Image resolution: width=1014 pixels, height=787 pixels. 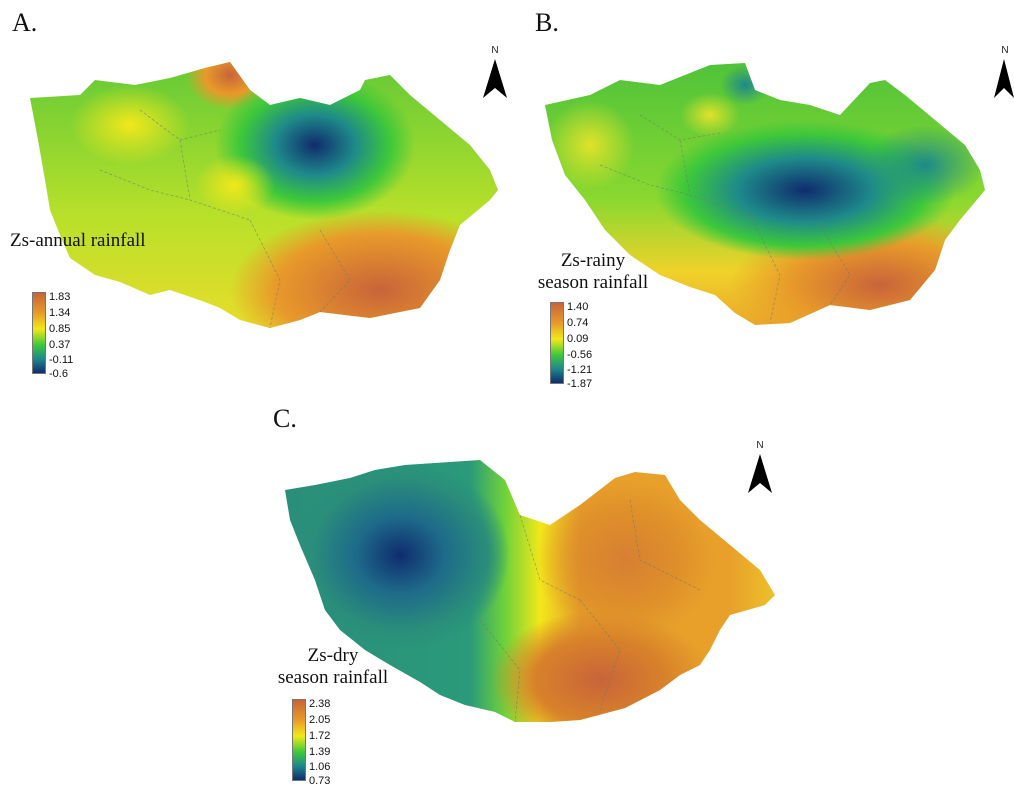 I want to click on panel-a-legend: 1.83 1.34 0.85 0.37 -0.11 -0.6, so click(x=62, y=335).